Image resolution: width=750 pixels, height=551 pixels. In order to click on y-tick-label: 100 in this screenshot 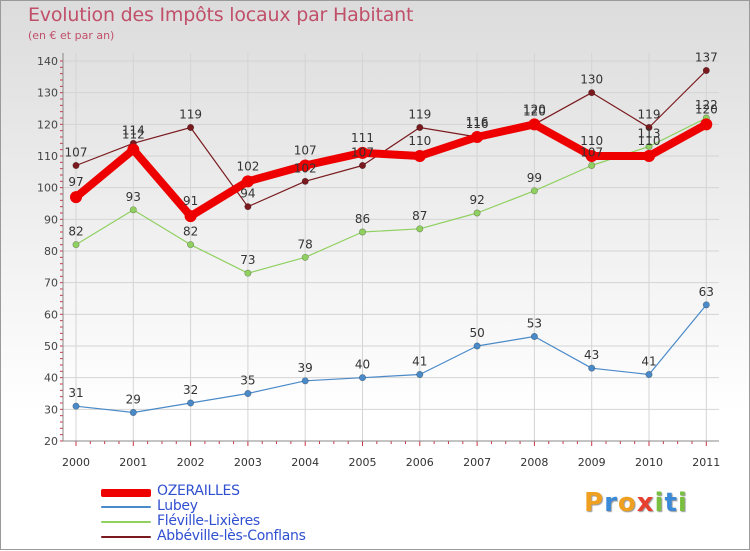, I will do `click(47, 188)`.